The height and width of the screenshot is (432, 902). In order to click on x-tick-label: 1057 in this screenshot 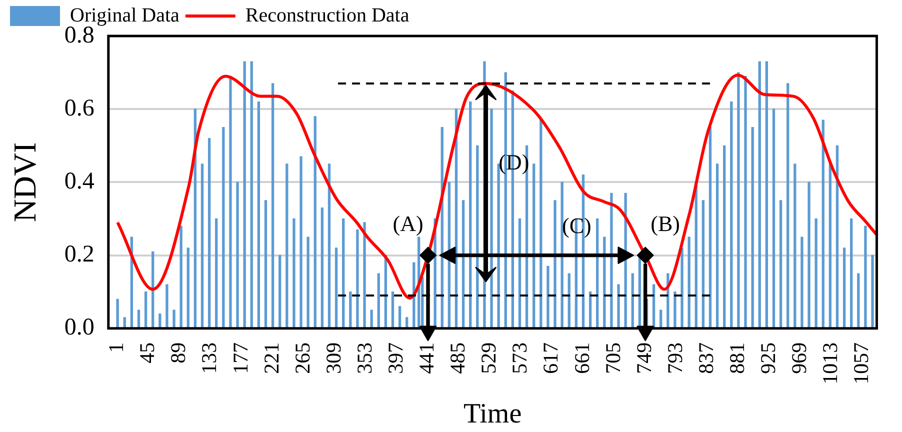, I will do `click(861, 363)`.